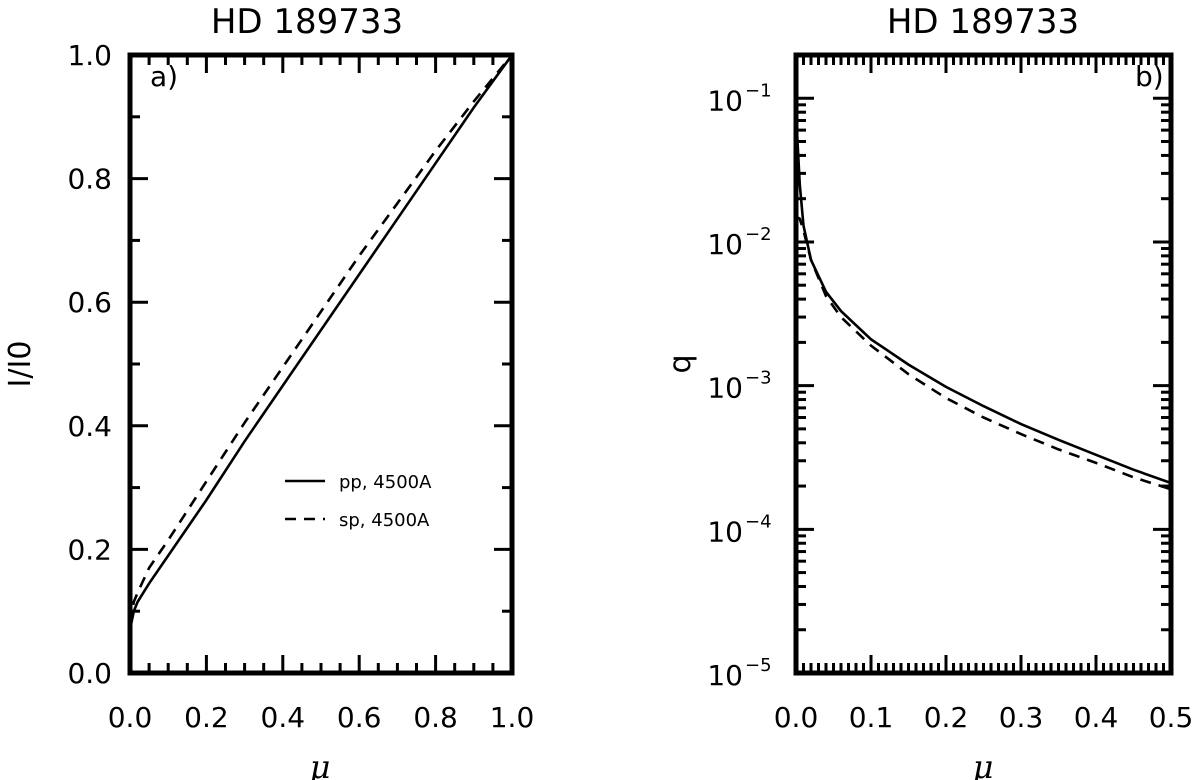 The height and width of the screenshot is (780, 1200). What do you see at coordinates (359, 717) in the screenshot?
I see `x-tick-label: 0.6` at bounding box center [359, 717].